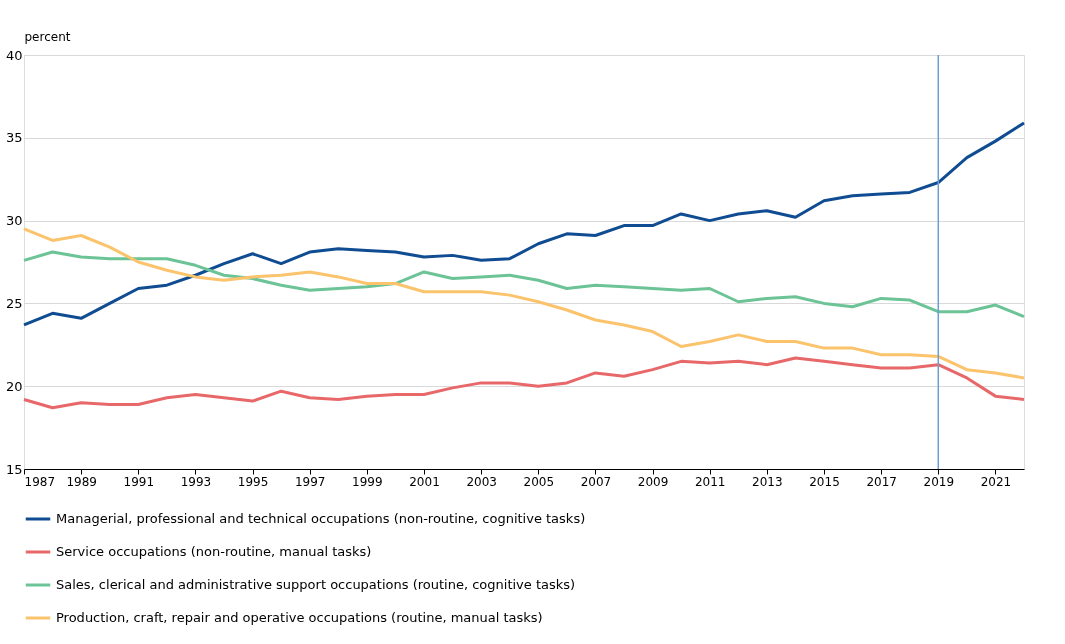 The width and height of the screenshot is (1065, 644). I want to click on x-tick-label: 2017, so click(881, 481).